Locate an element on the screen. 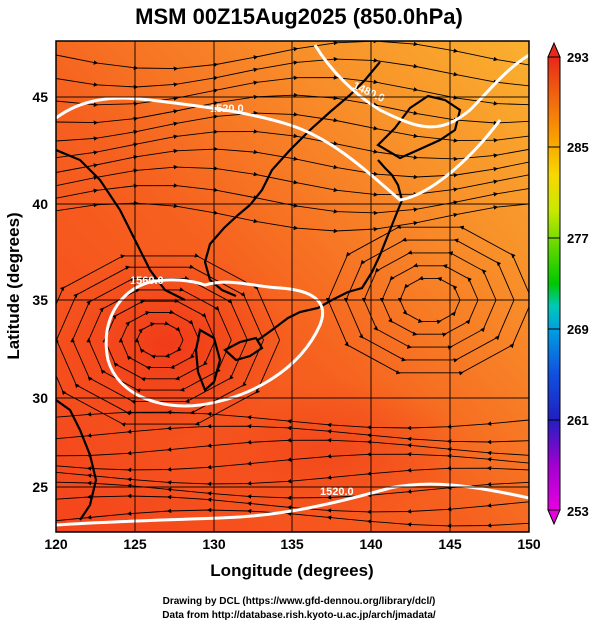  x-tick-label: 145 is located at coordinates (450, 544).